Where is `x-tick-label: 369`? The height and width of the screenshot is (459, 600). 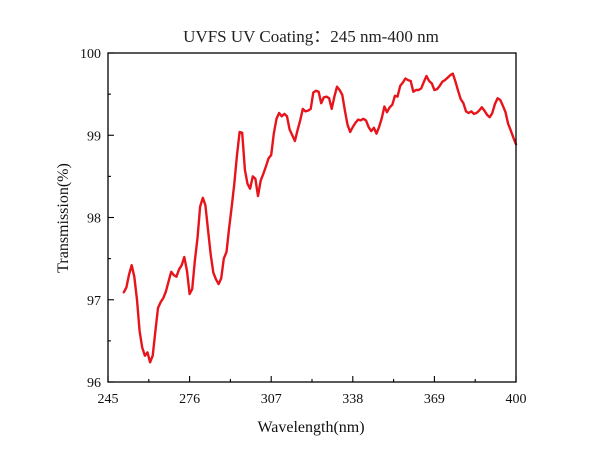 x-tick-label: 369 is located at coordinates (434, 399).